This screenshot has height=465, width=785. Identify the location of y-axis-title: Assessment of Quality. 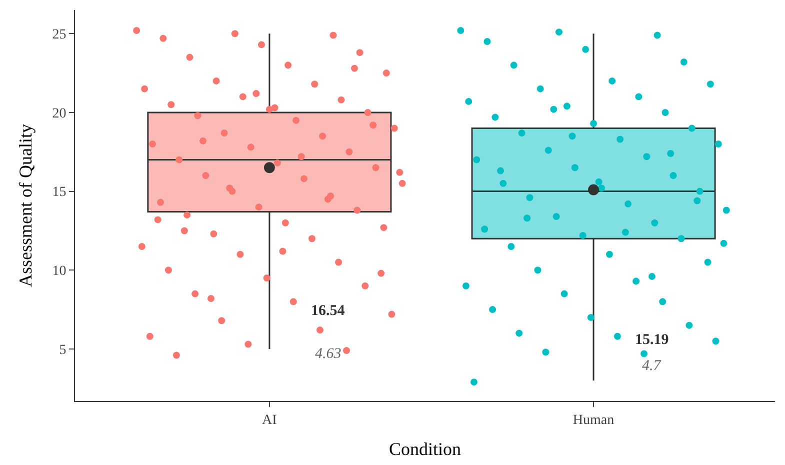
(25, 205).